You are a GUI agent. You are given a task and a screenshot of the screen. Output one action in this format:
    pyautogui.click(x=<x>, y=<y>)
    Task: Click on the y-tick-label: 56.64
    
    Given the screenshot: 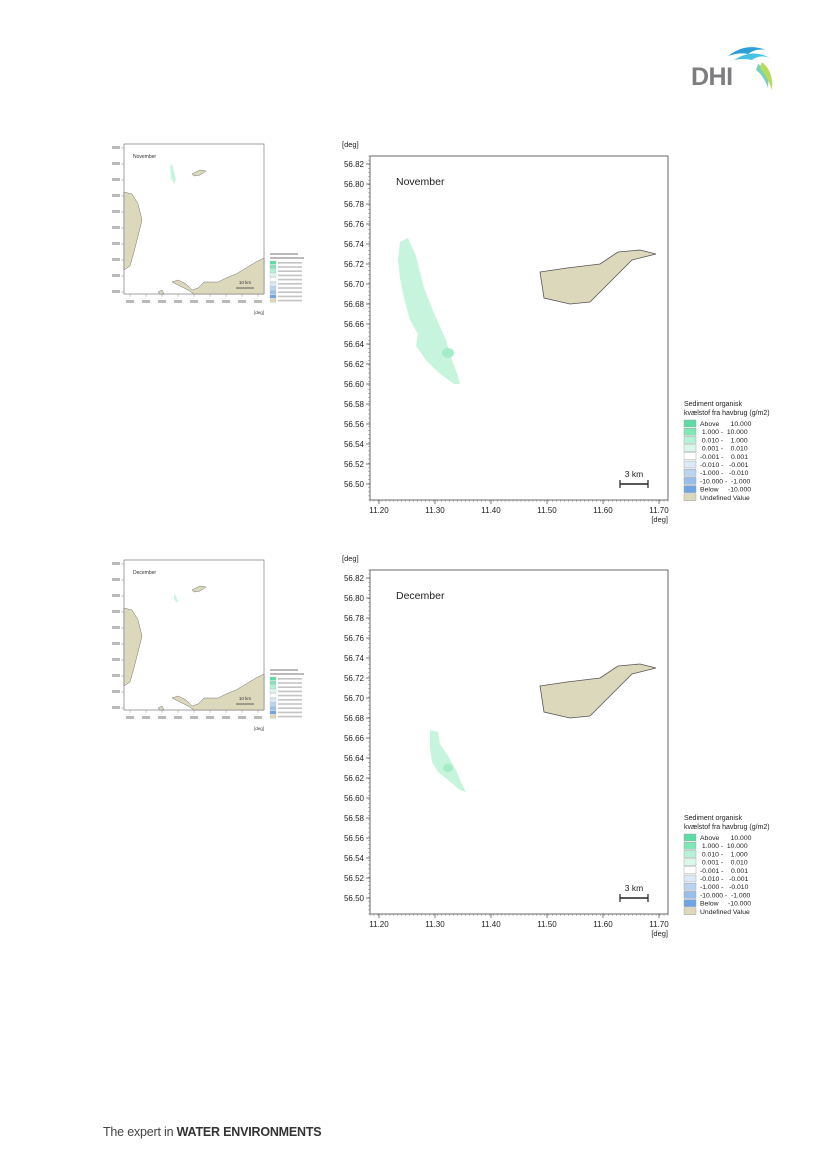 What is the action you would take?
    pyautogui.click(x=354, y=758)
    